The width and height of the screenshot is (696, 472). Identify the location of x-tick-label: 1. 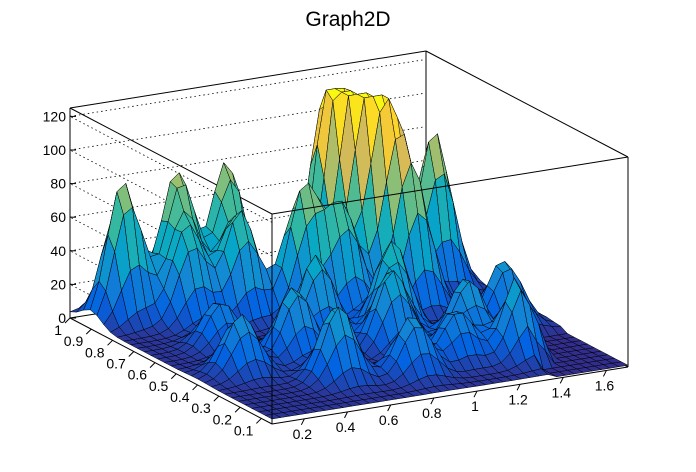
(475, 406).